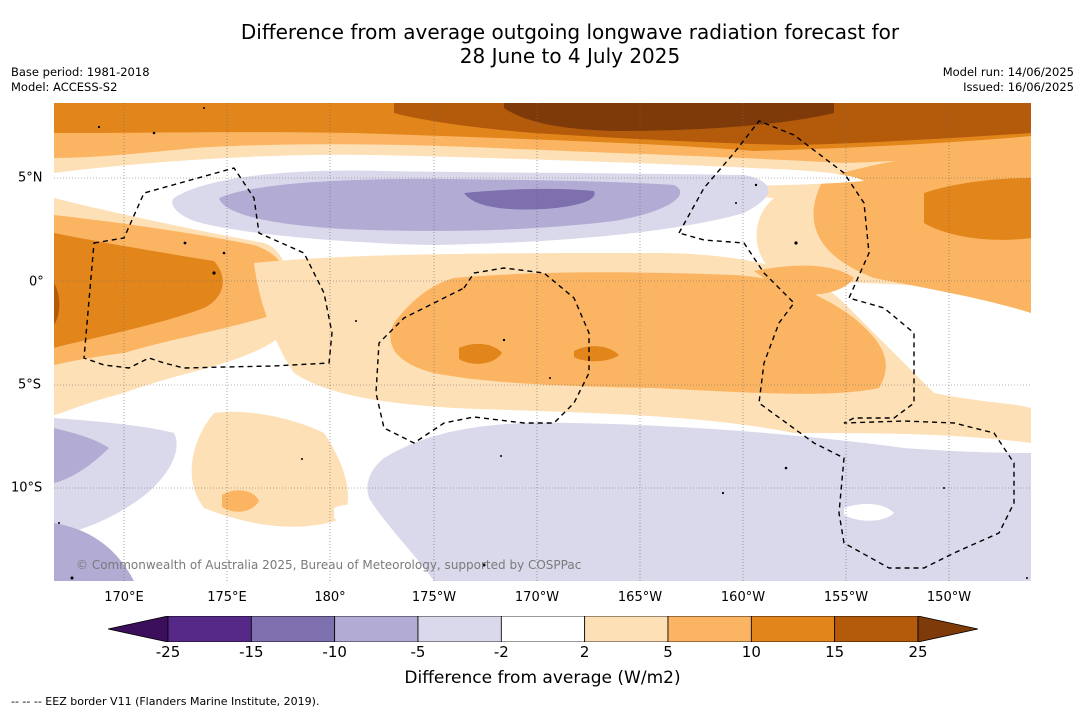 Image resolution: width=1085 pixels, height=713 pixels. I want to click on lat-label-10s: 10°S, so click(27, 488).